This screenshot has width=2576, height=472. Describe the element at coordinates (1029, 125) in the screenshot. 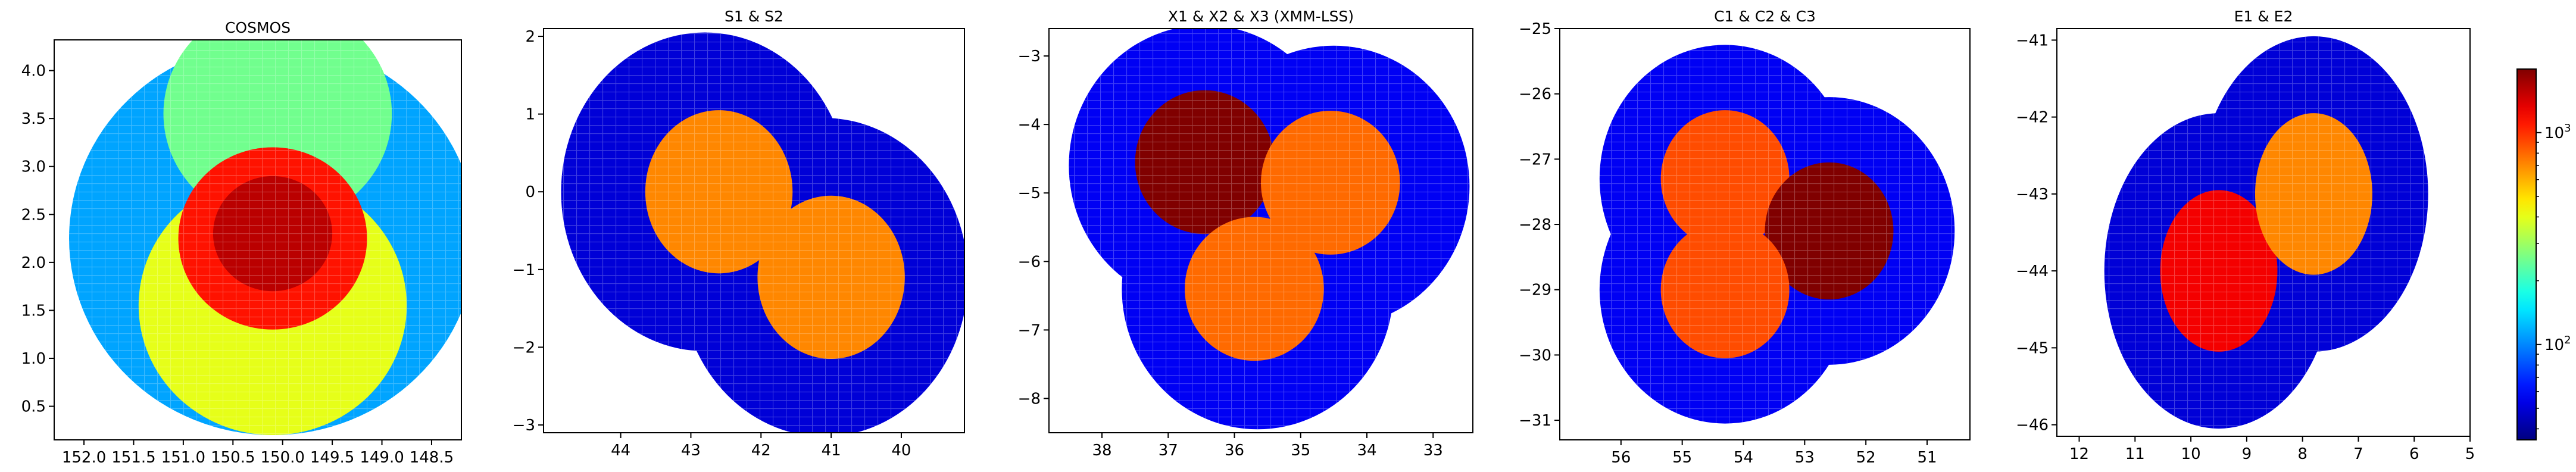

I see `y-tick-label-2-4: −4` at that location.